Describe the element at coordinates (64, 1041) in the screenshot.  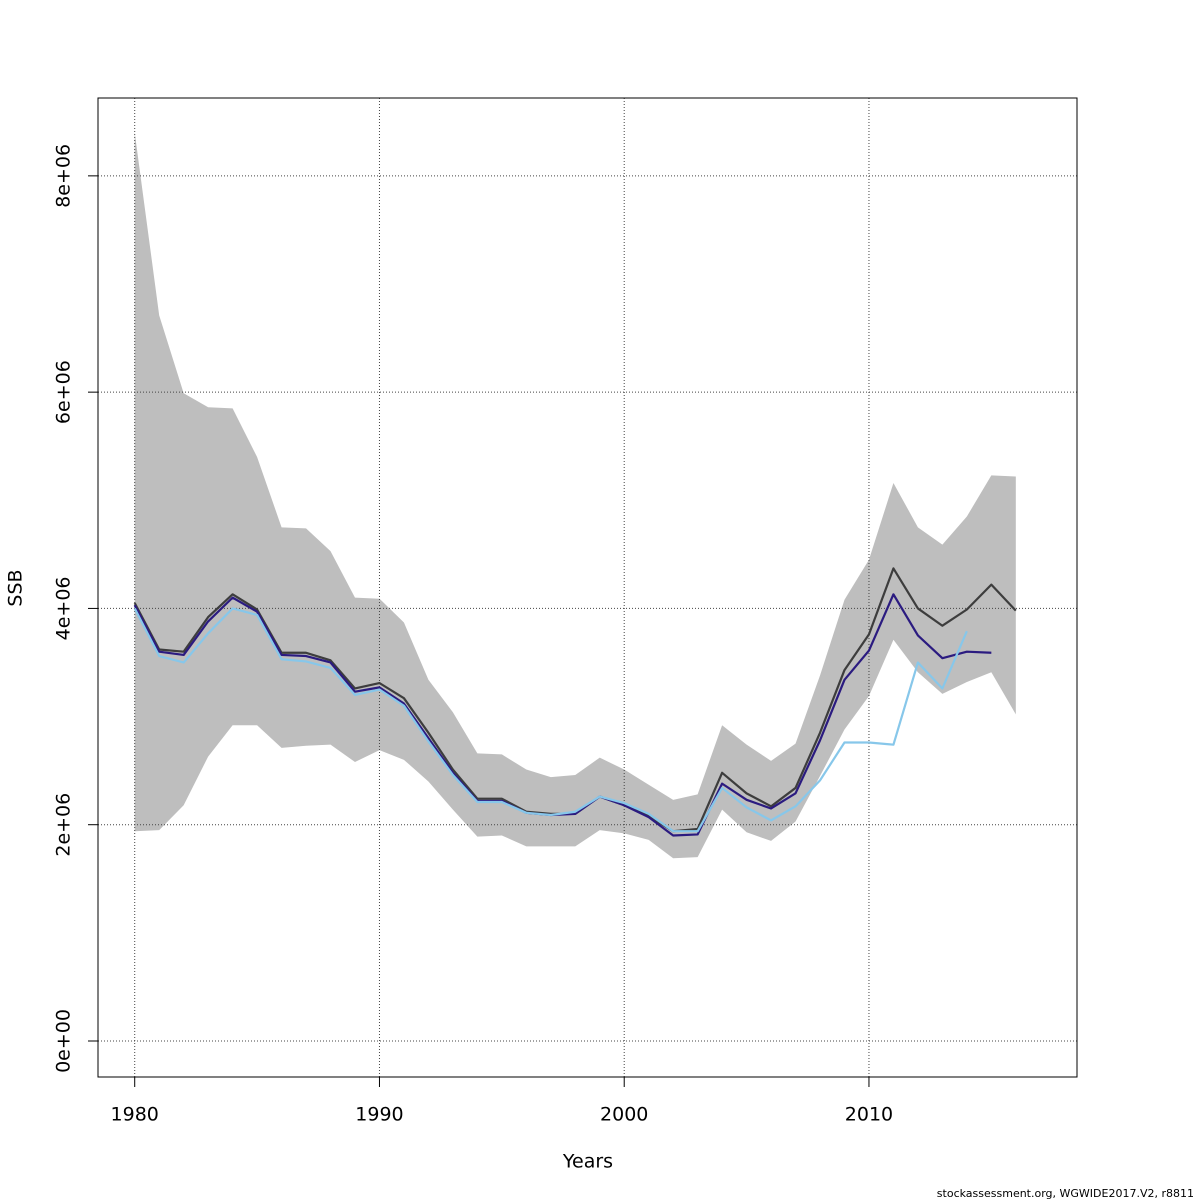
I see `y-tick-label: 0e+00` at that location.